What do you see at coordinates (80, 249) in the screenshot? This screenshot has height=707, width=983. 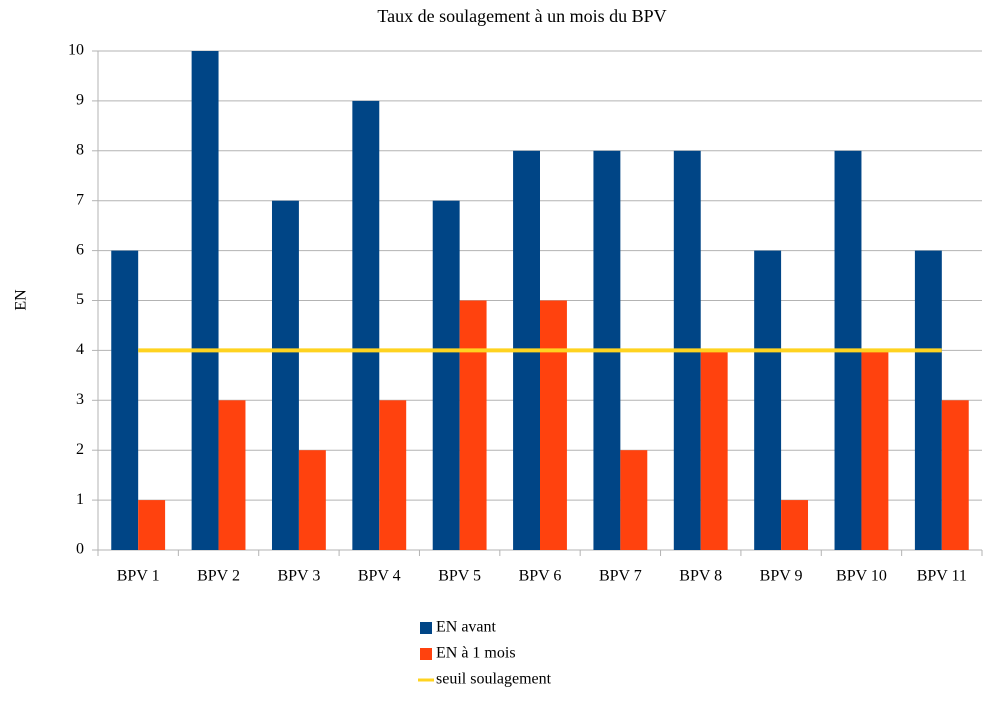 I see `y-tick-label: 6` at bounding box center [80, 249].